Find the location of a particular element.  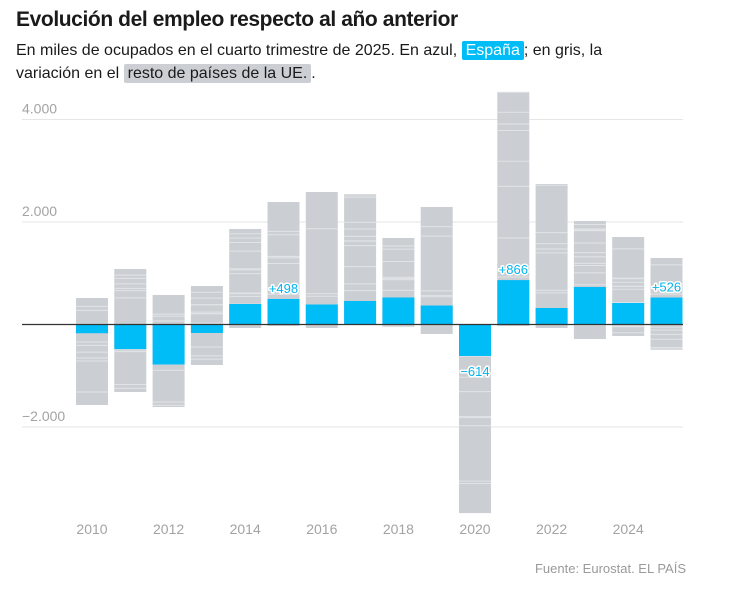

subtitle-text-3: . is located at coordinates (313, 73).